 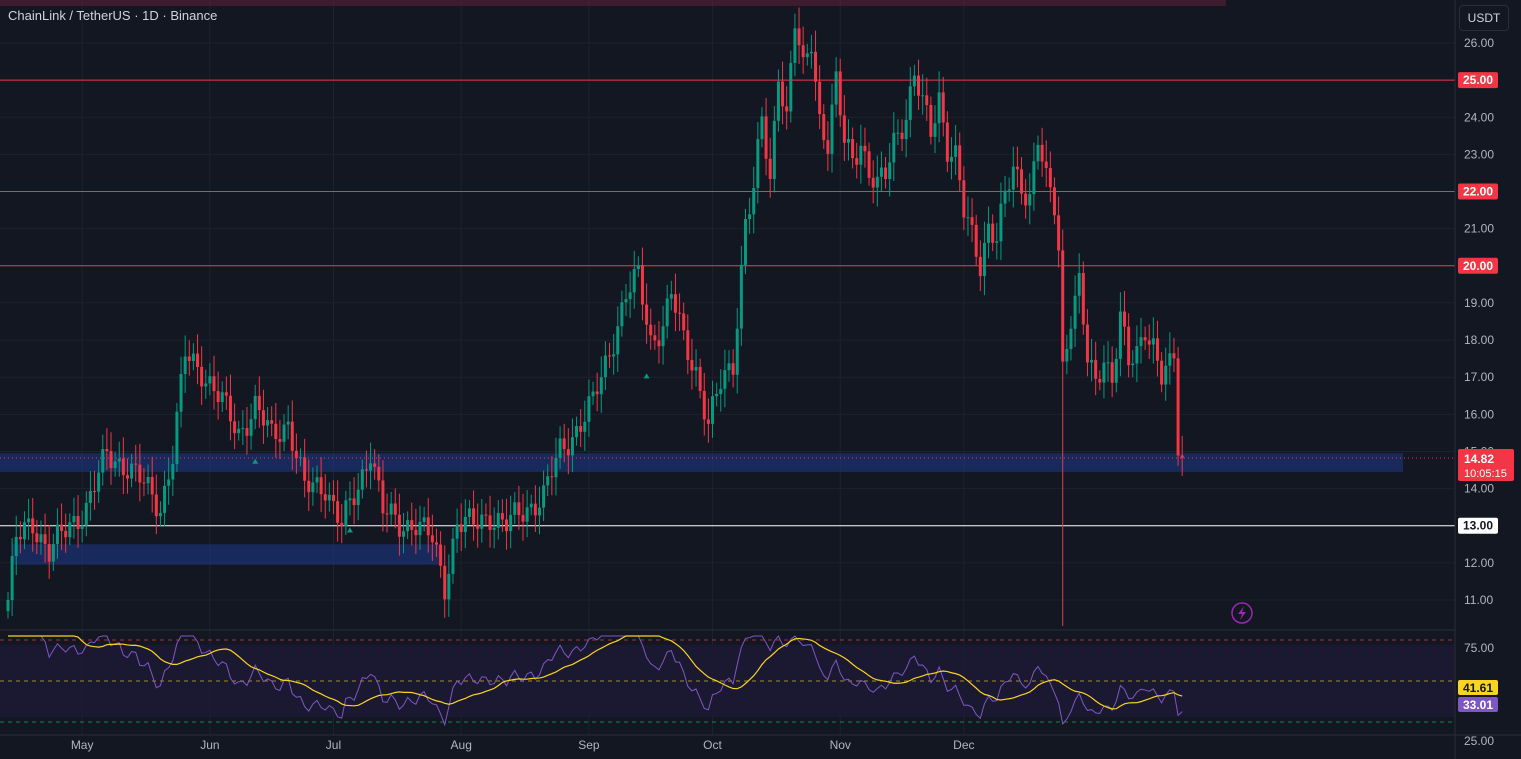 What do you see at coordinates (1479, 303) in the screenshot?
I see `price-tick-label: 19.00` at bounding box center [1479, 303].